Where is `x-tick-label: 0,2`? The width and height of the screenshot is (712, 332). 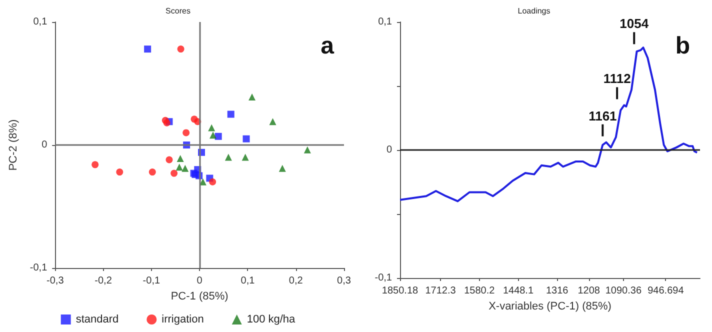
x-tick-label: 0,2 is located at coordinates (296, 281).